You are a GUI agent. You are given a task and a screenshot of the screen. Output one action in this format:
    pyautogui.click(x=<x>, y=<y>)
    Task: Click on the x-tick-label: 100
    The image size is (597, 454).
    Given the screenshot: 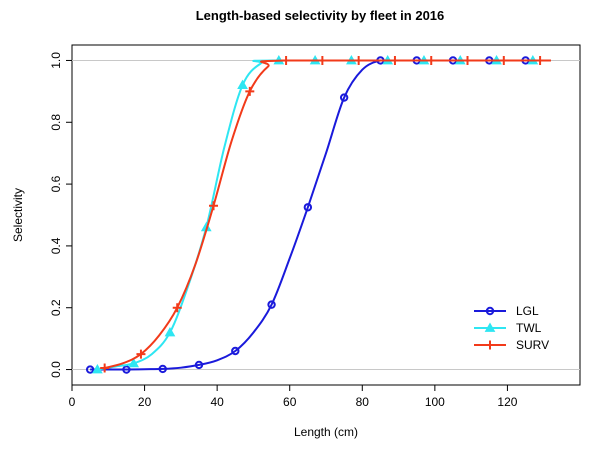 What is the action you would take?
    pyautogui.click(x=435, y=402)
    